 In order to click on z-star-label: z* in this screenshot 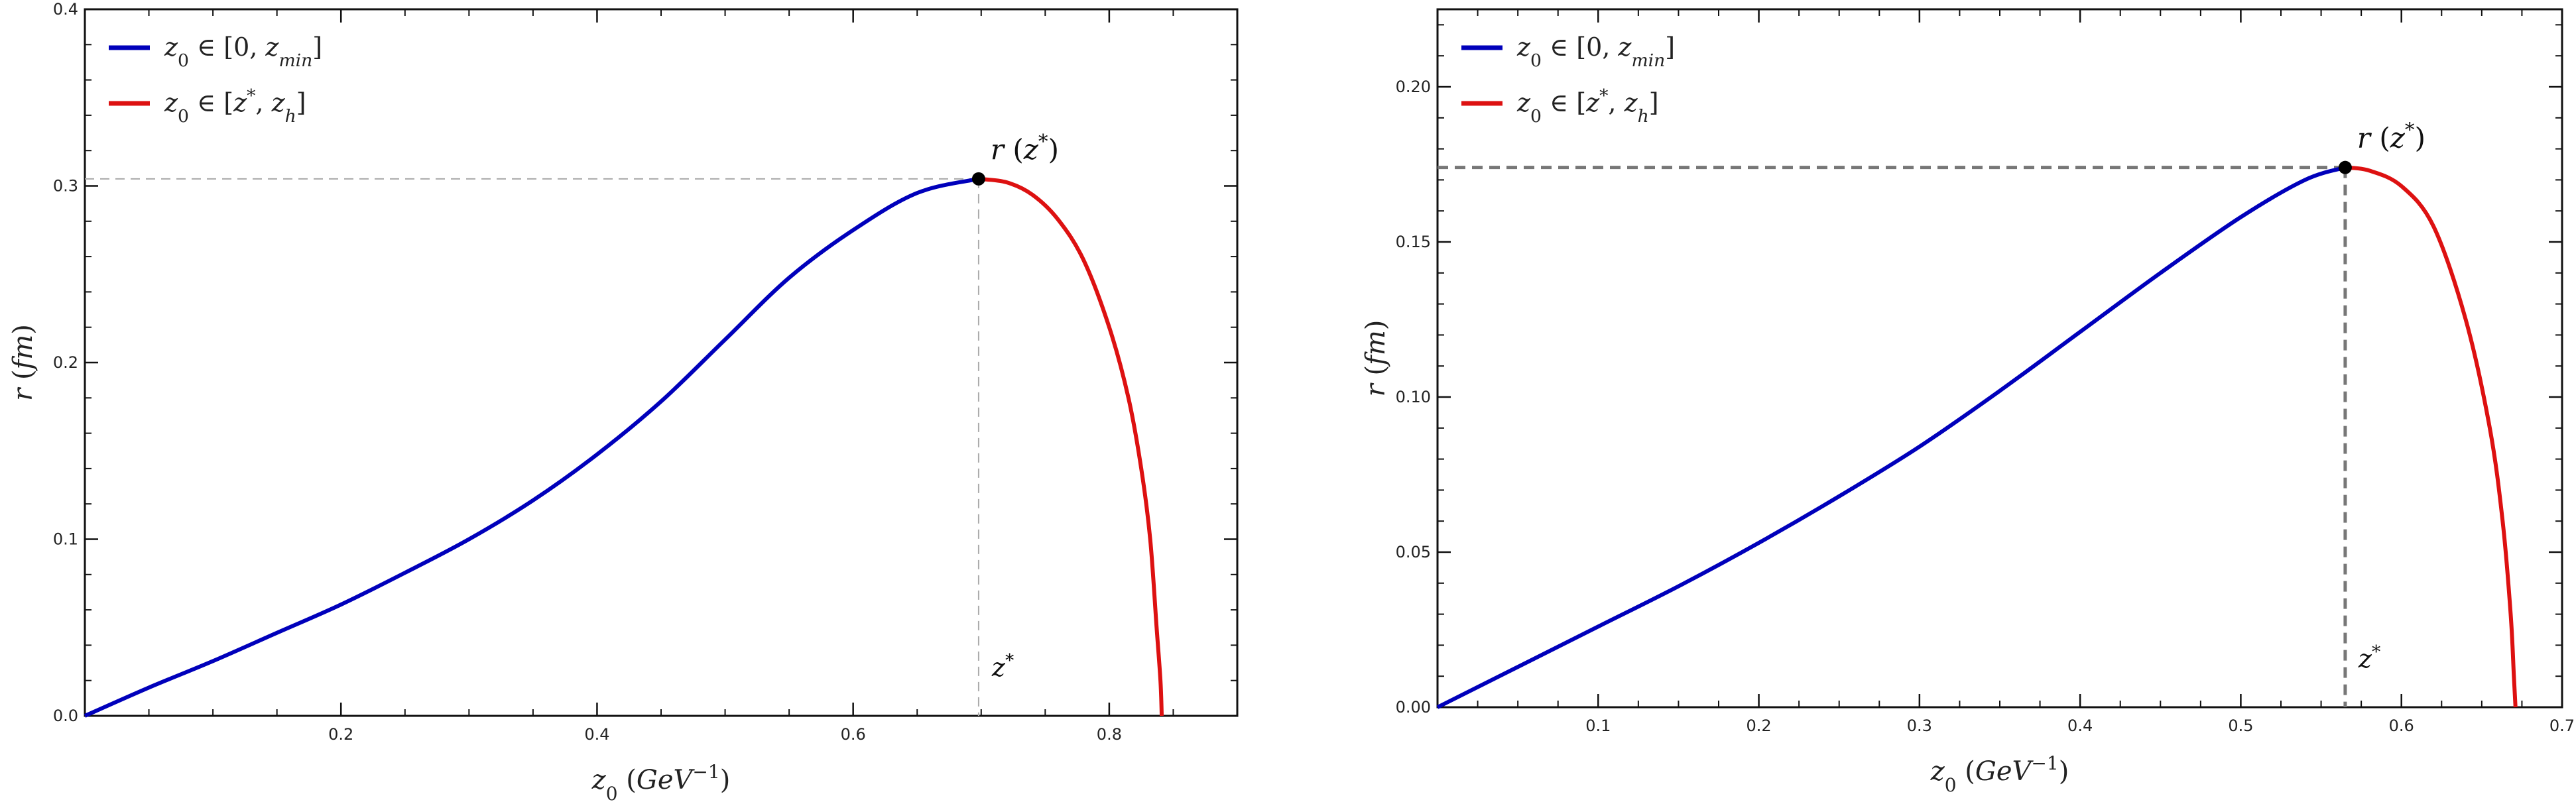, I will do `click(2369, 658)`.